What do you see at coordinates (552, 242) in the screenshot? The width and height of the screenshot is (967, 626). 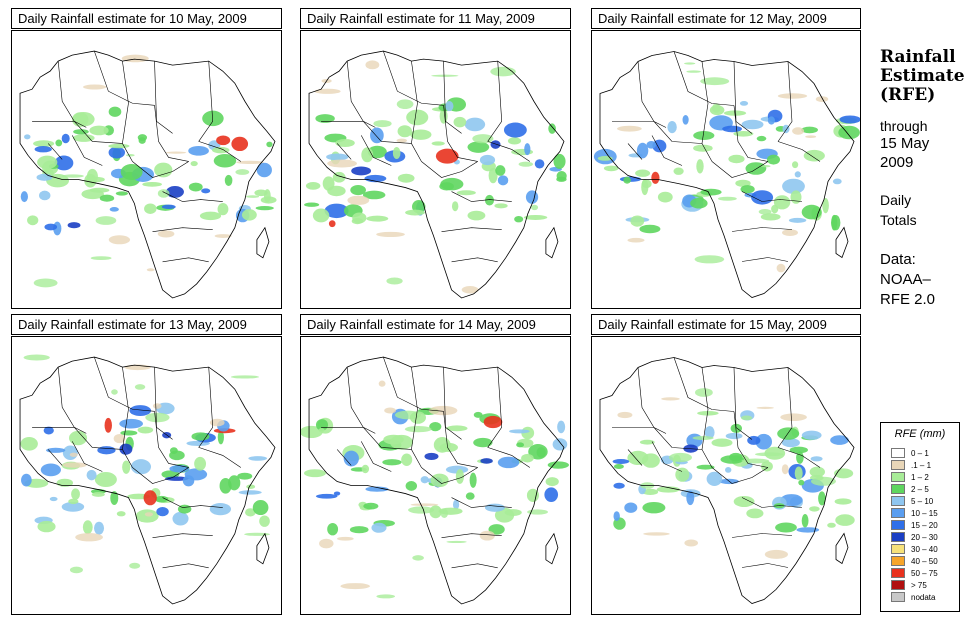 I see `madagascar-outline` at bounding box center [552, 242].